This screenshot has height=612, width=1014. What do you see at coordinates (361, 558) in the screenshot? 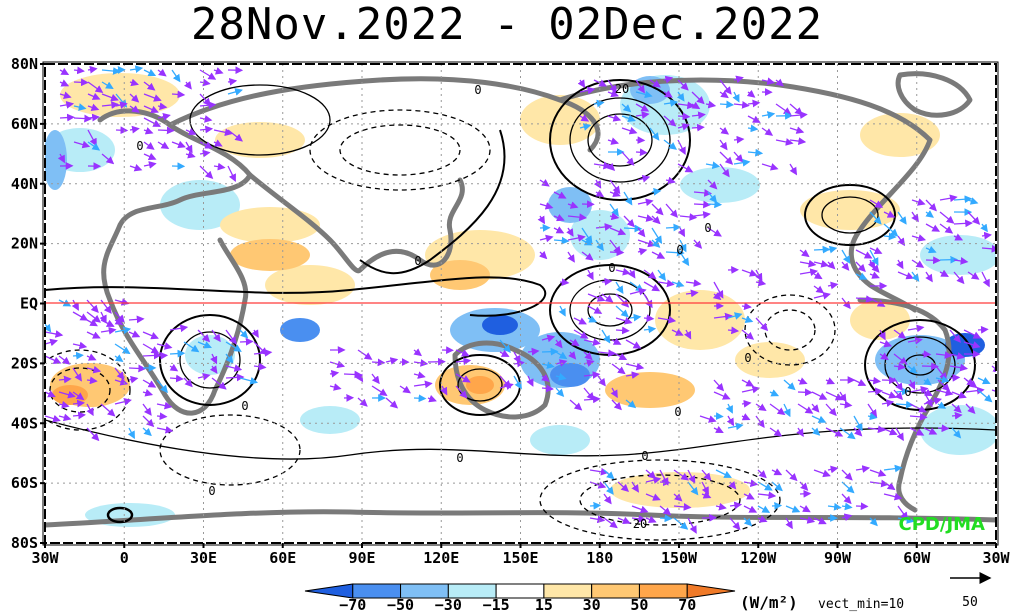
I see `lon-tick-label: 90E` at bounding box center [361, 558].